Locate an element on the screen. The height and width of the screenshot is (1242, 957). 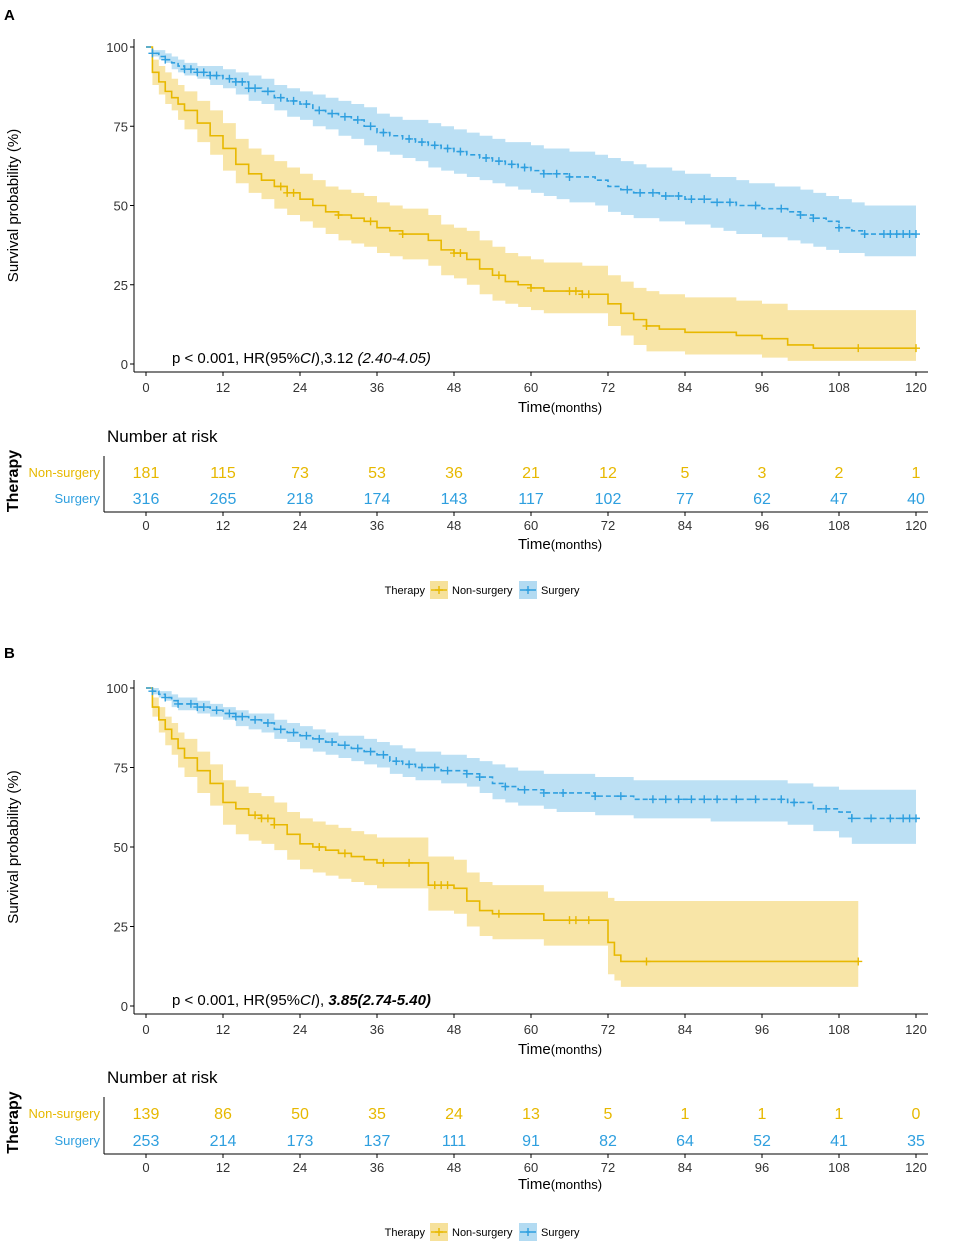
risk-x-tick-label: 72 is located at coordinates (608, 1167).